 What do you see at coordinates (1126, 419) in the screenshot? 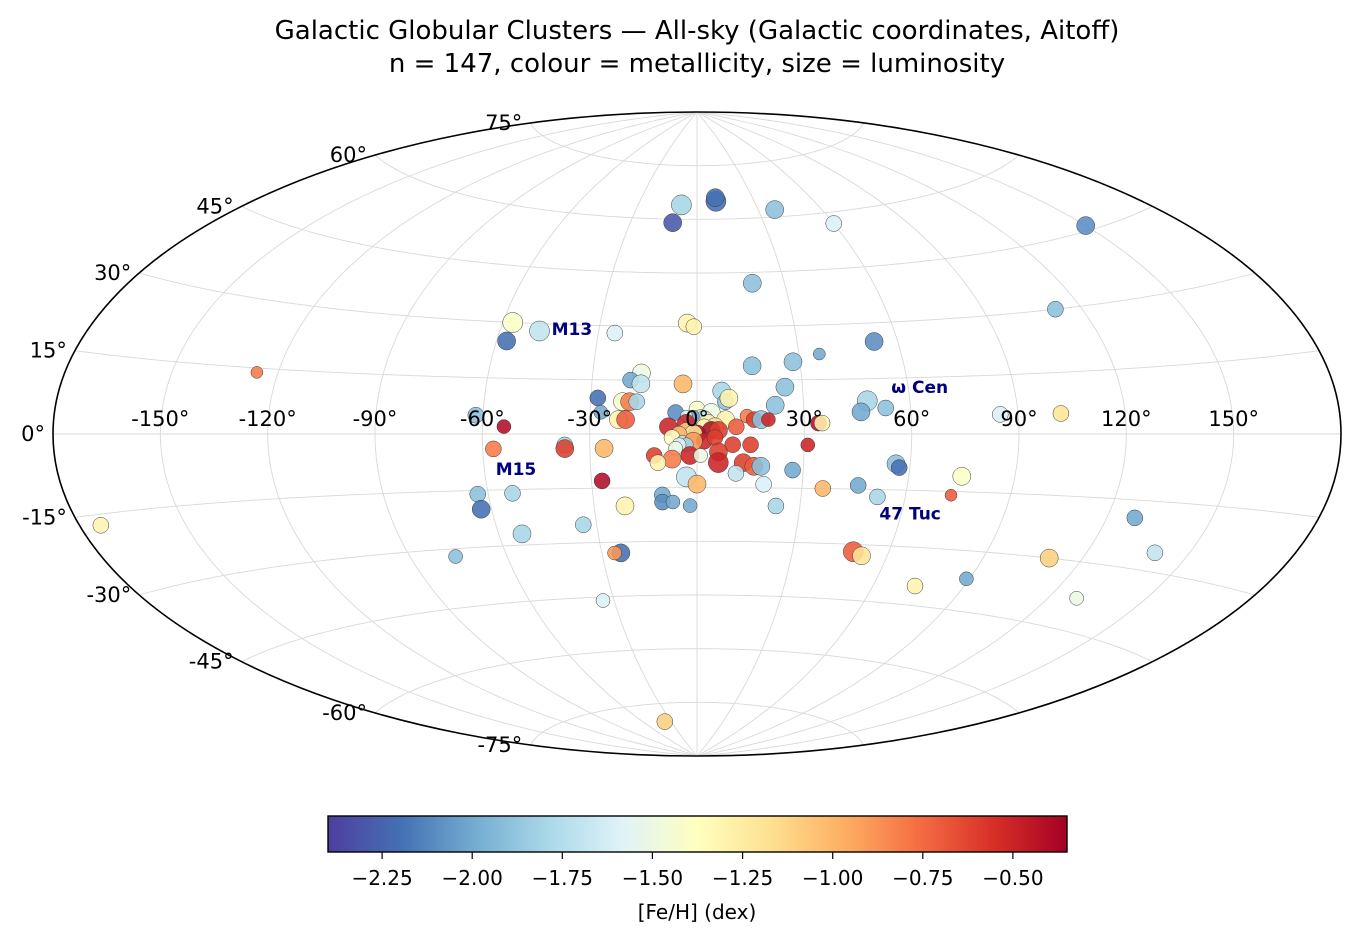
I see `lon-tick-label: 120°` at bounding box center [1126, 419].